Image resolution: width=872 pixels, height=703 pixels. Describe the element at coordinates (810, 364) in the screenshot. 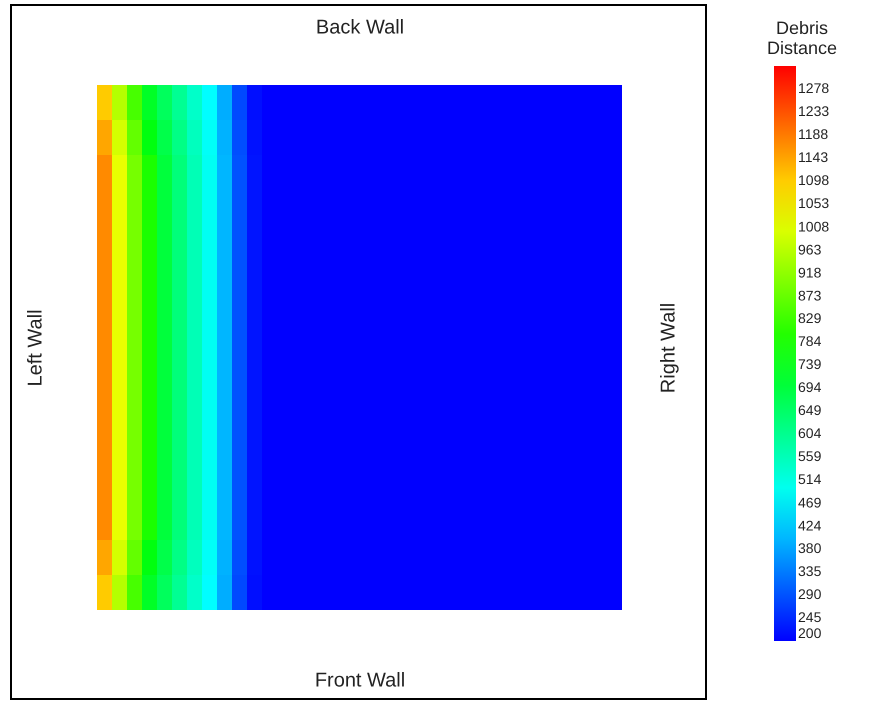

I see `color-bar-label: 739` at that location.